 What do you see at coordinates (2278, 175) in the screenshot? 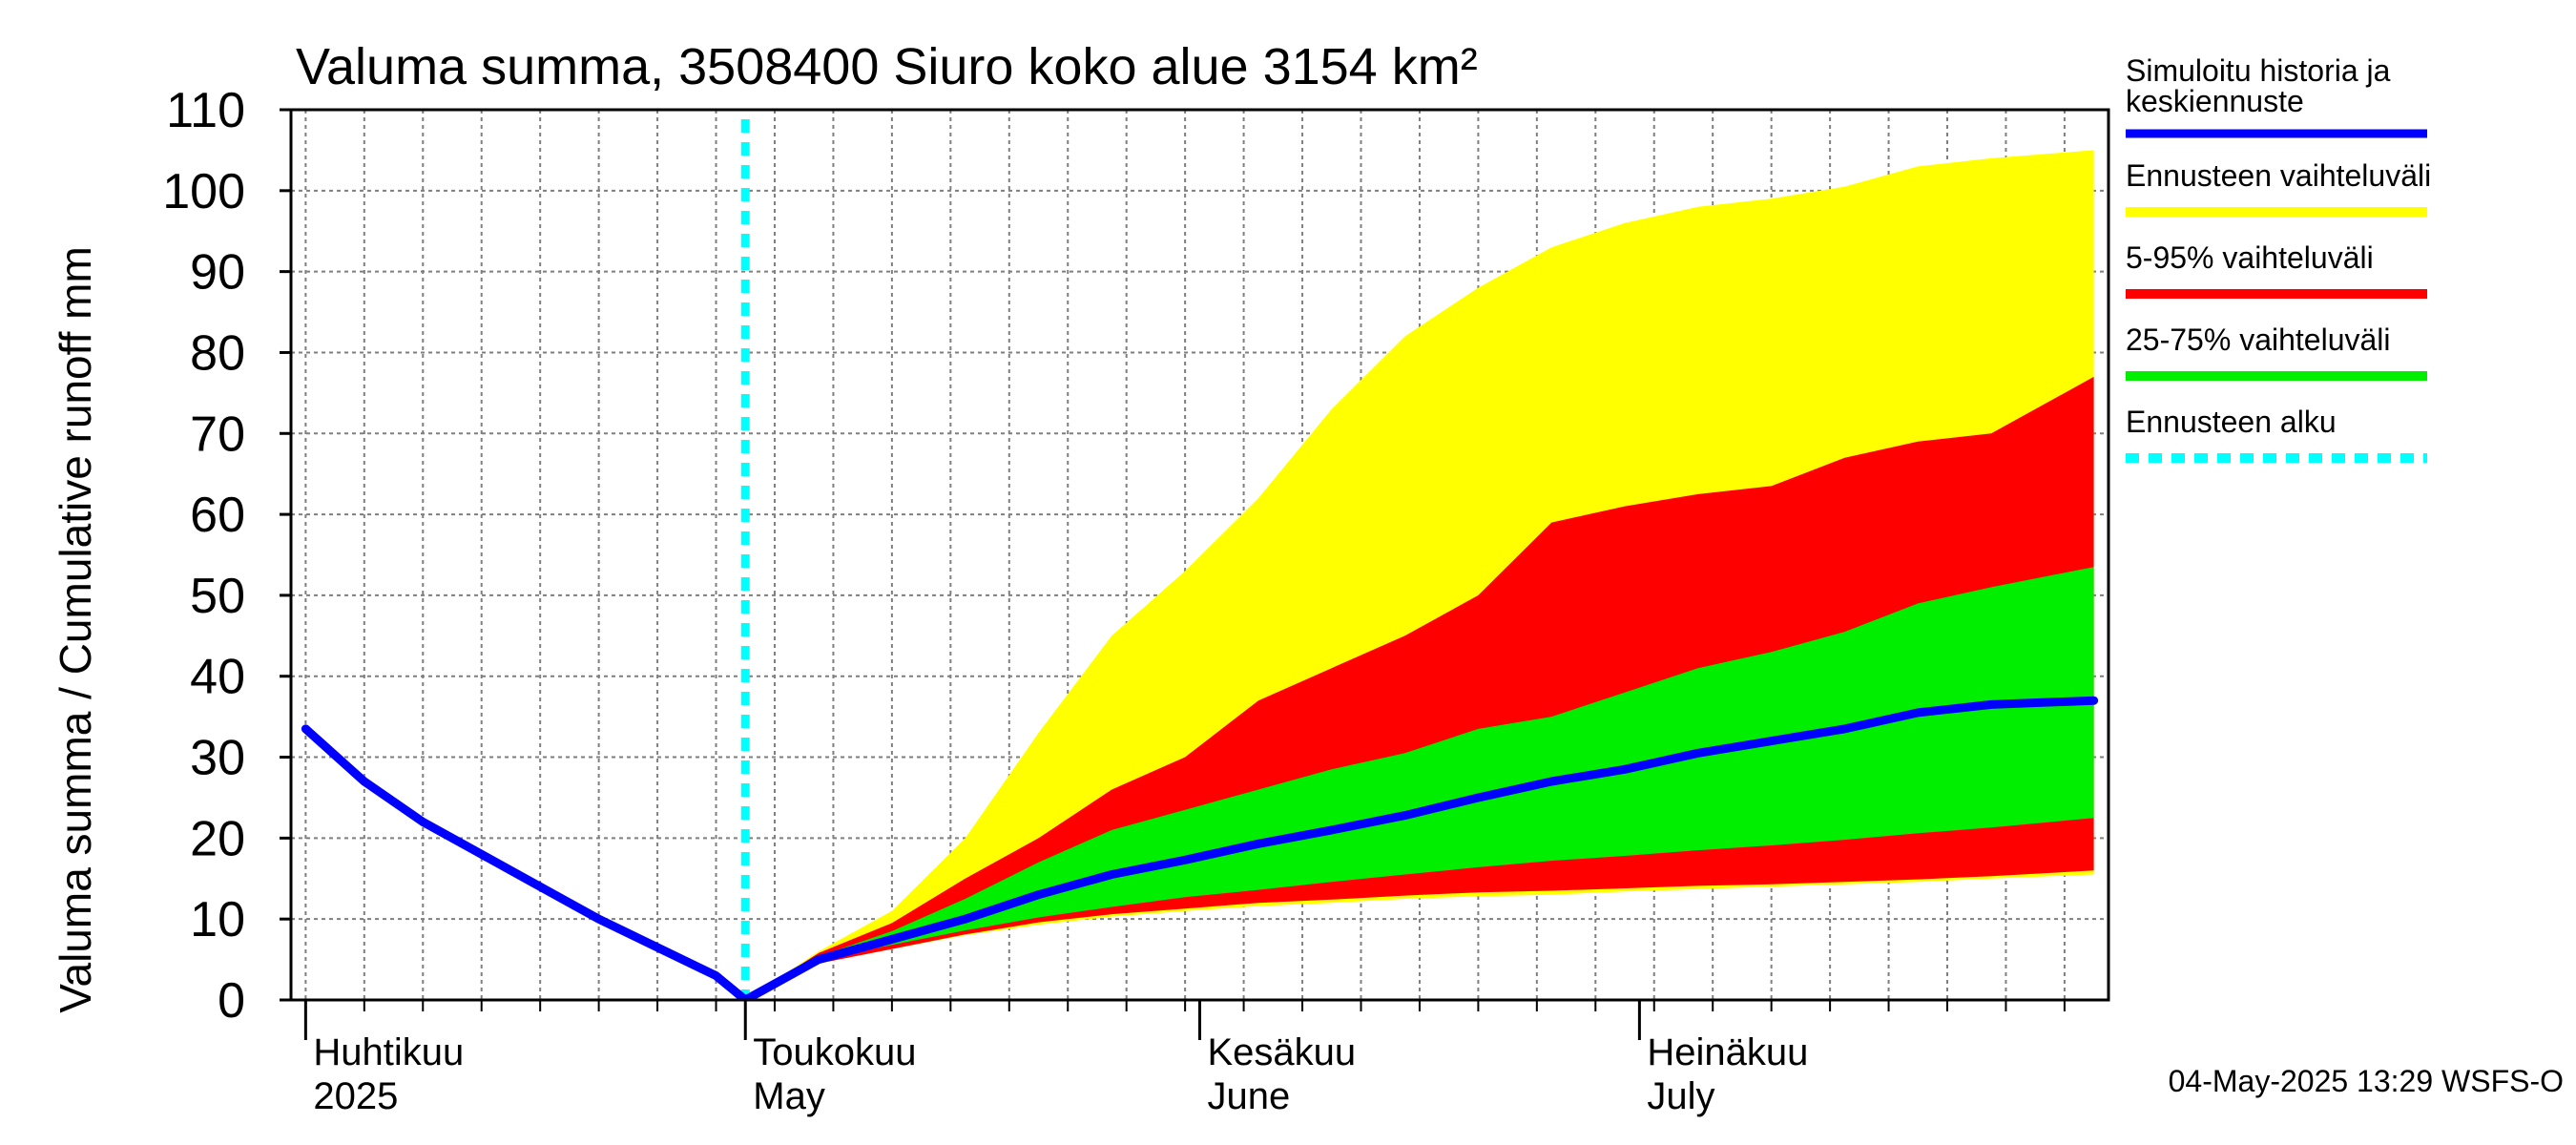
I see `legend-label: Ennusteen vaihteluväli` at bounding box center [2278, 175].